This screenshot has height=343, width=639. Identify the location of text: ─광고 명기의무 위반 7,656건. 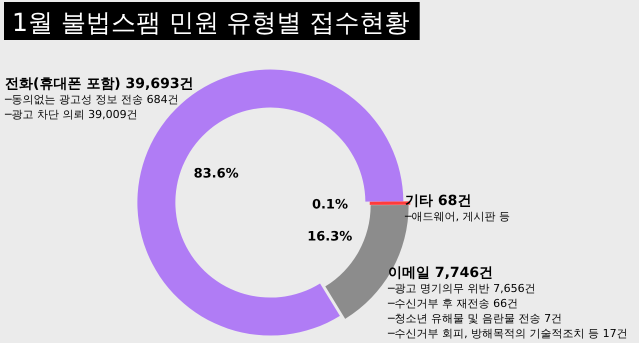
(462, 288).